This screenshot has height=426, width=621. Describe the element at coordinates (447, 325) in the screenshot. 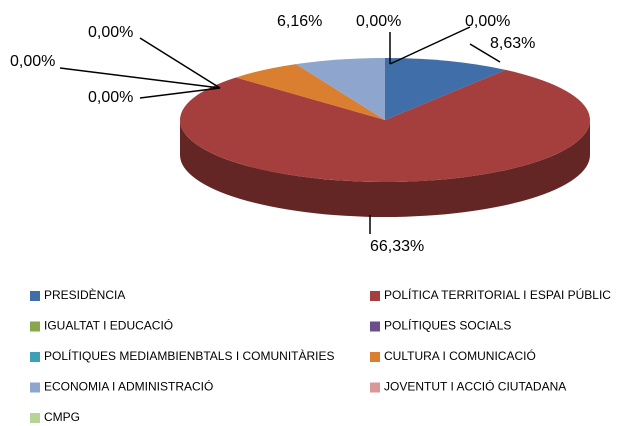

I see `legend-label: POLÍTIQUES SOCIALS` at that location.